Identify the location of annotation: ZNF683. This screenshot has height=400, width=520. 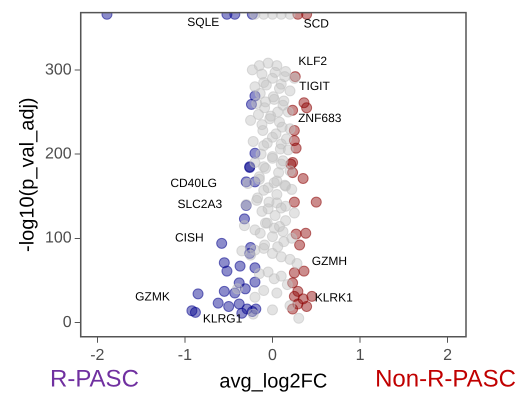
(320, 118).